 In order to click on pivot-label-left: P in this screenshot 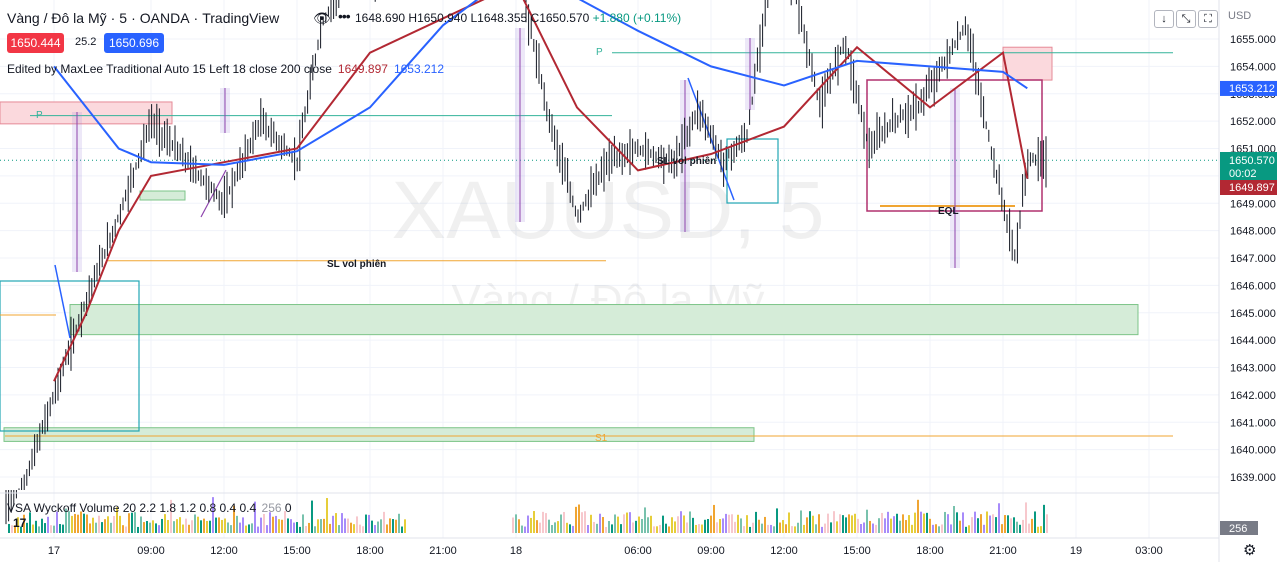, I will do `click(39, 115)`.